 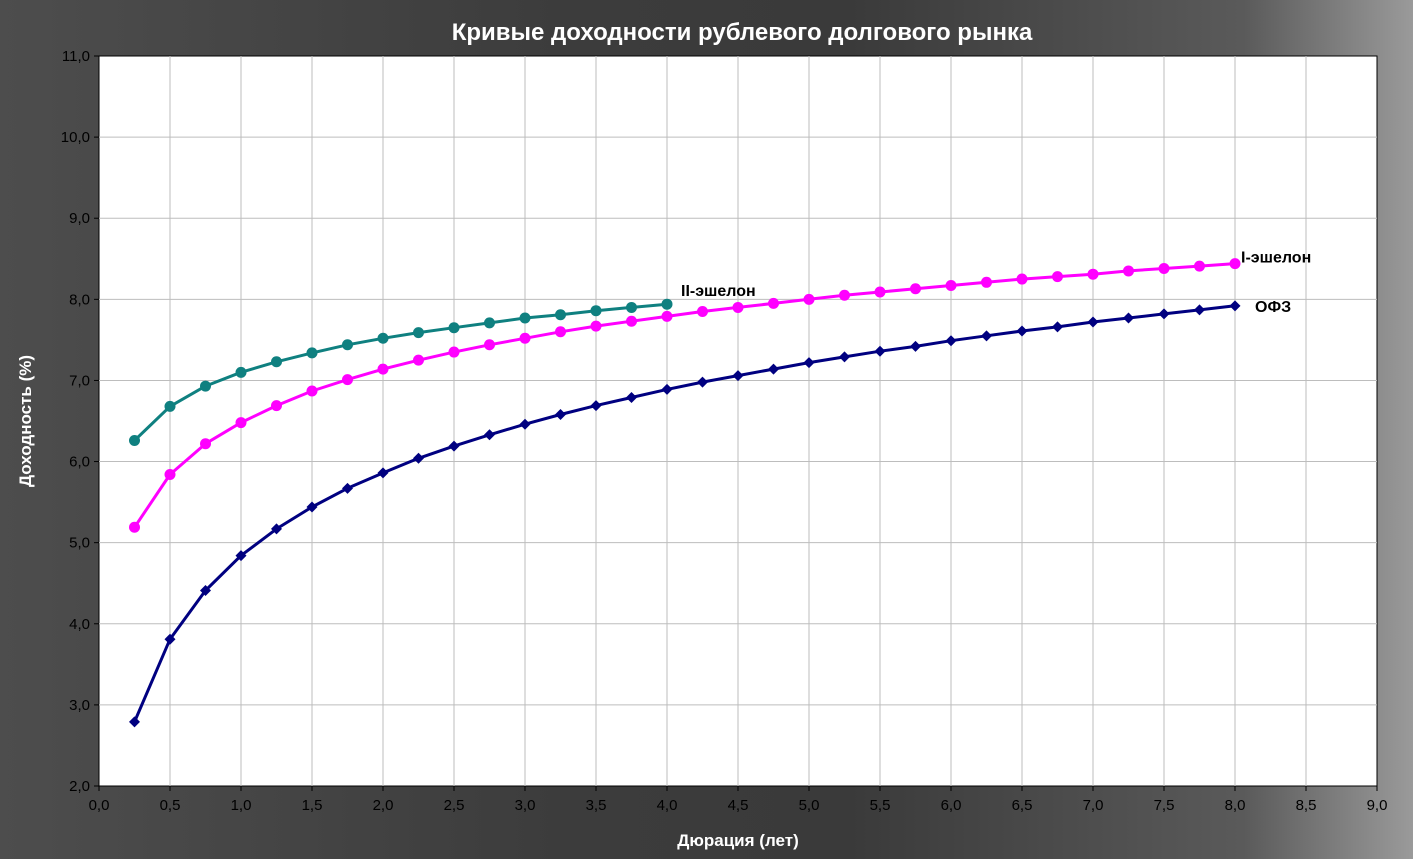 I want to click on x-tick-label: 4,5, so click(x=738, y=805).